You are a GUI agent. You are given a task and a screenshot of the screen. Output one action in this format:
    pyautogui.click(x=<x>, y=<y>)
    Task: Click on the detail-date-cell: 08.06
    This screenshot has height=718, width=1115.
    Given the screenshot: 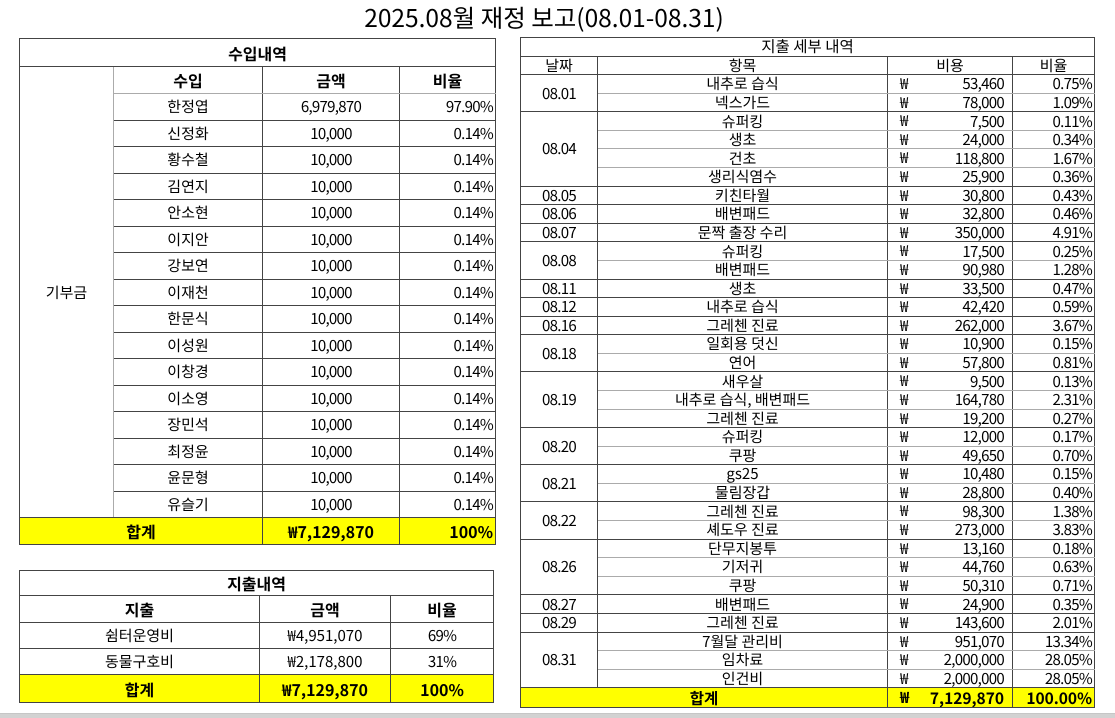 What is the action you would take?
    pyautogui.click(x=559, y=214)
    